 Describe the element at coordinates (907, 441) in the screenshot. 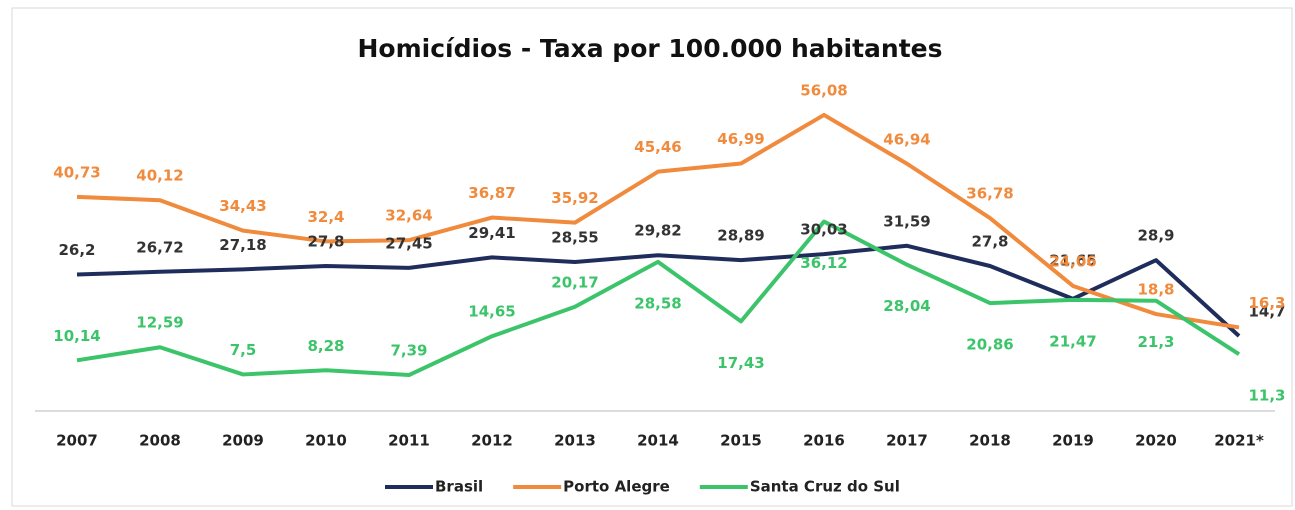

I see `x-tick-label: 2017` at that location.